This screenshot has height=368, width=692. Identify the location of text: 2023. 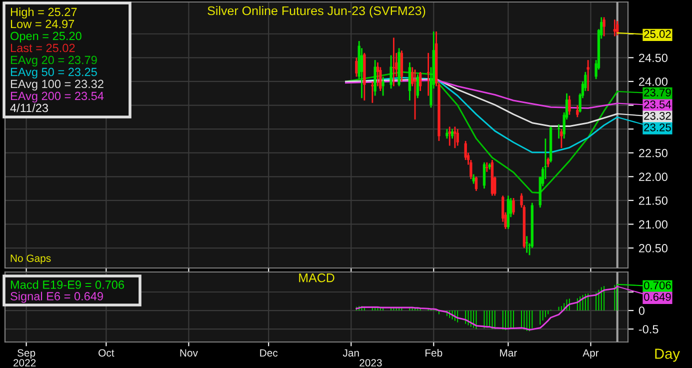
(371, 362).